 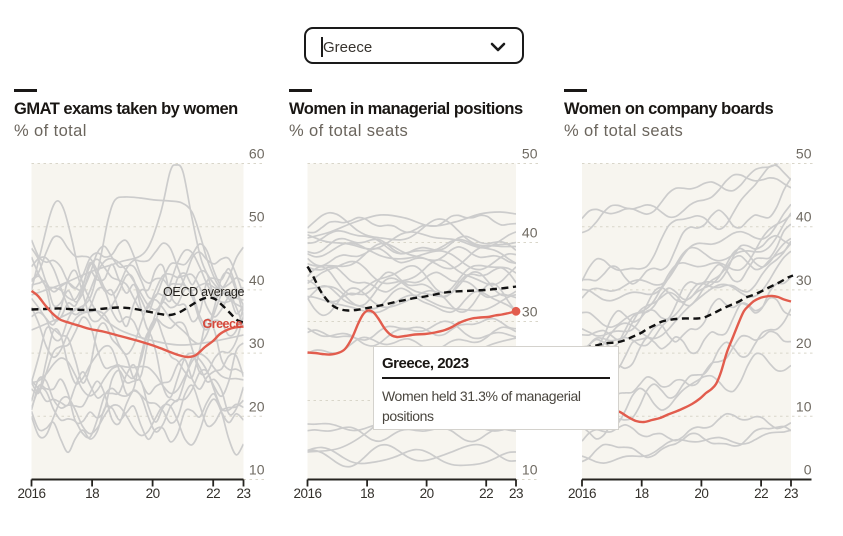 I want to click on svg-text: OECD average, so click(x=204, y=292).